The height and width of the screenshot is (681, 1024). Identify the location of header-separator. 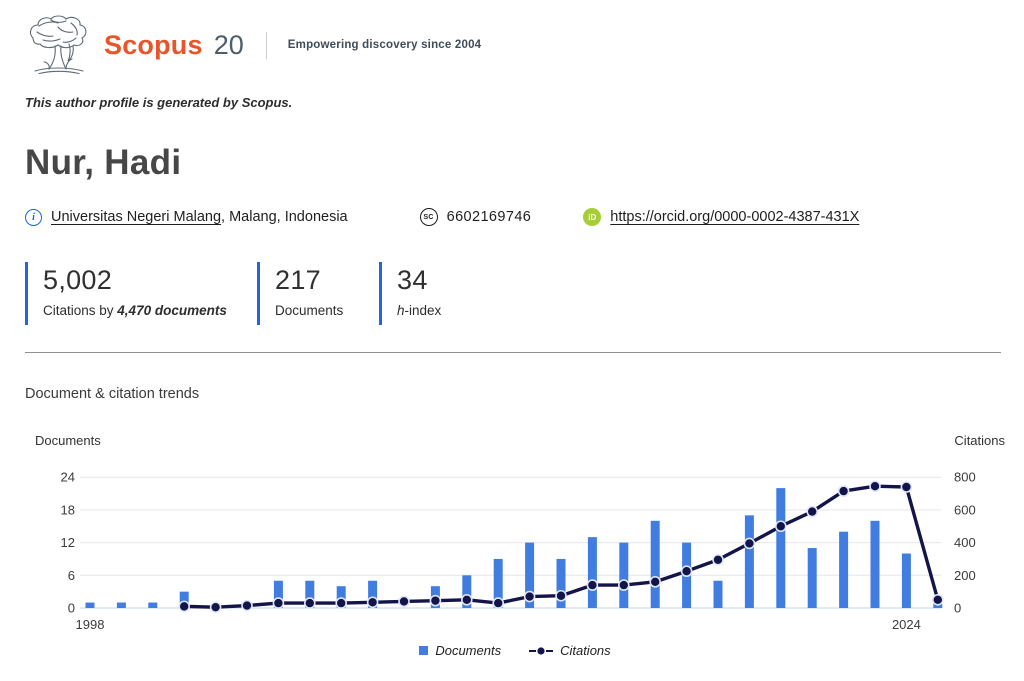
(266, 45).